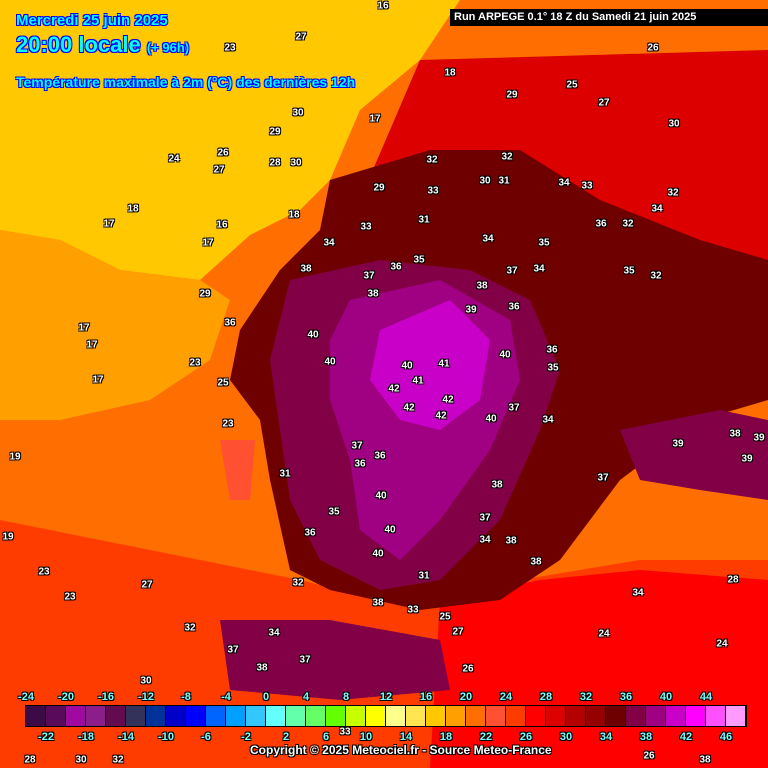 Image resolution: width=768 pixels, height=768 pixels. Describe the element at coordinates (369, 276) in the screenshot. I see `temperature-value: 37` at that location.